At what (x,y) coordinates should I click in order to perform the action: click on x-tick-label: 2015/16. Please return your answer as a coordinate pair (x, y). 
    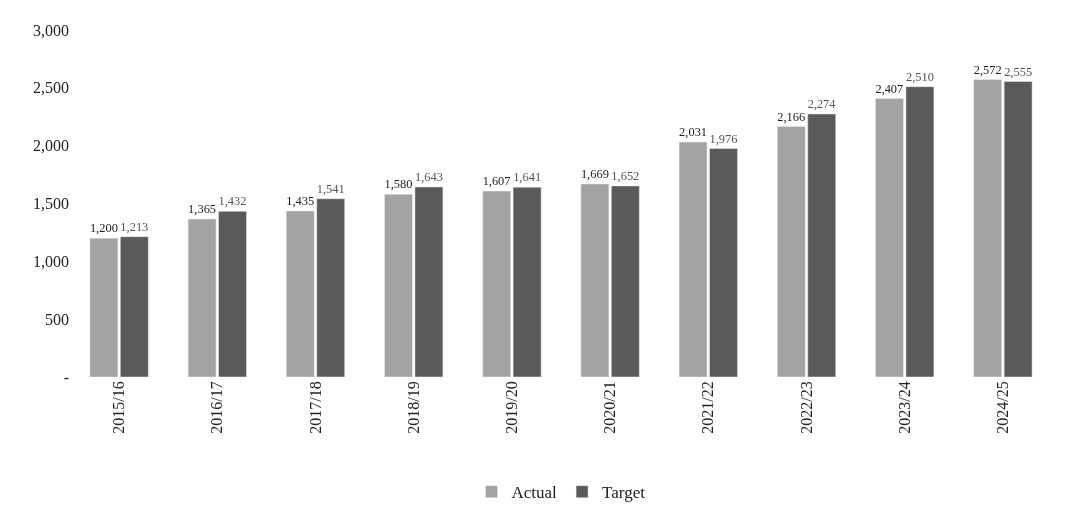
    Looking at the image, I should click on (119, 407).